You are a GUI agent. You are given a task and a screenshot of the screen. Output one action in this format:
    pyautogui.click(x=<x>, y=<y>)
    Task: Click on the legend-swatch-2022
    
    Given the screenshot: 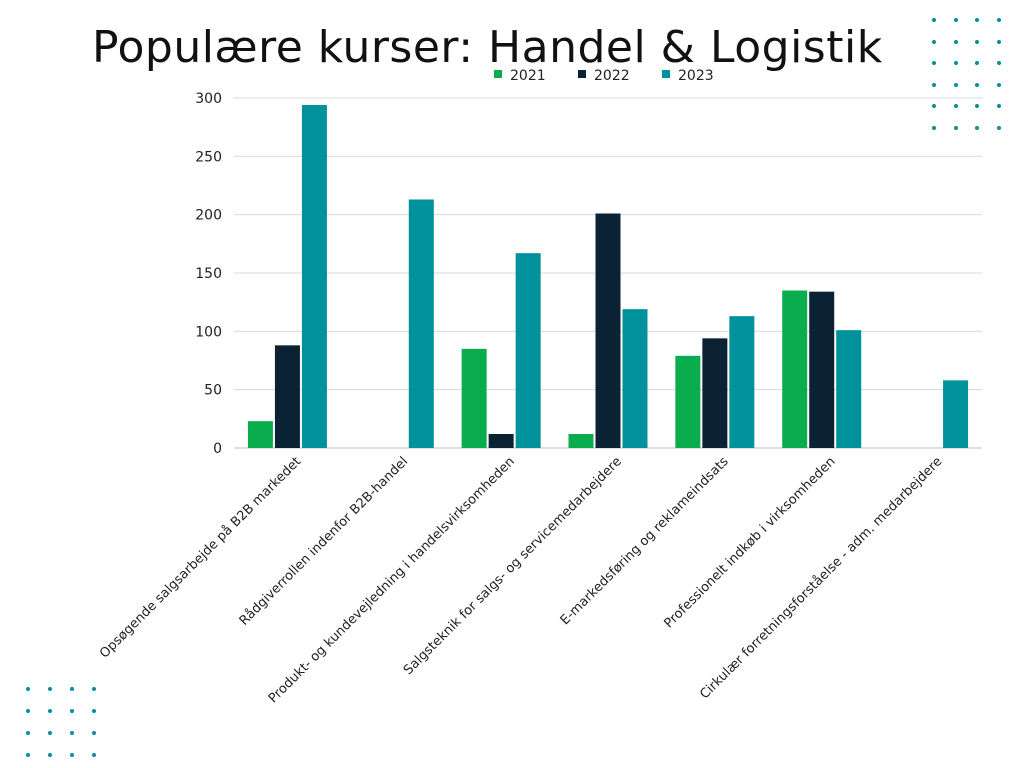 What is the action you would take?
    pyautogui.click(x=582, y=74)
    